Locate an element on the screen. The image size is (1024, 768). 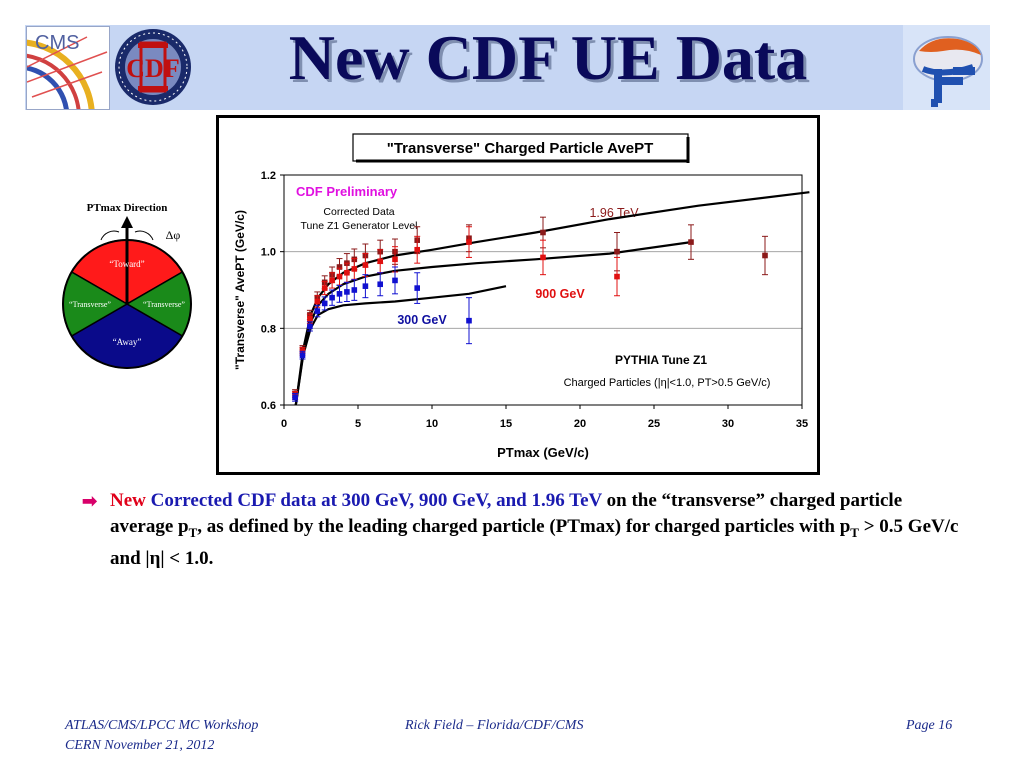
y-tick-label: 1.2 is located at coordinates (268, 176).